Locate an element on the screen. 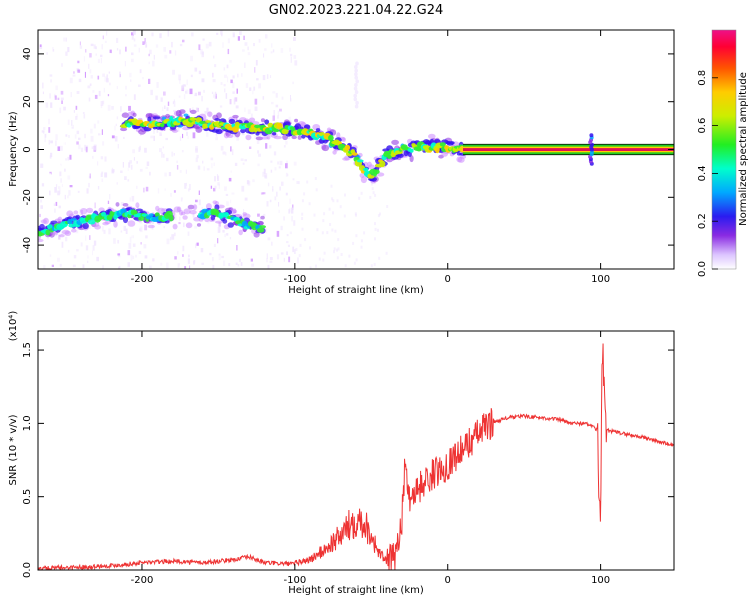 The height and width of the screenshot is (604, 750). spectrogram-y-tick-label: -40 is located at coordinates (27, 245).